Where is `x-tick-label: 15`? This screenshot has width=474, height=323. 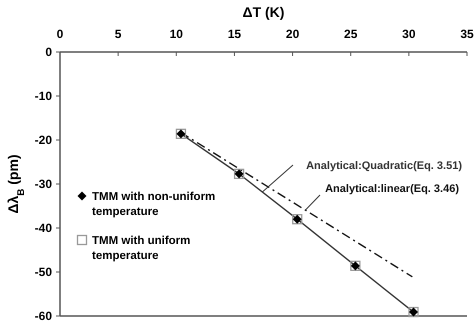
x-tick-label: 15 is located at coordinates (235, 34).